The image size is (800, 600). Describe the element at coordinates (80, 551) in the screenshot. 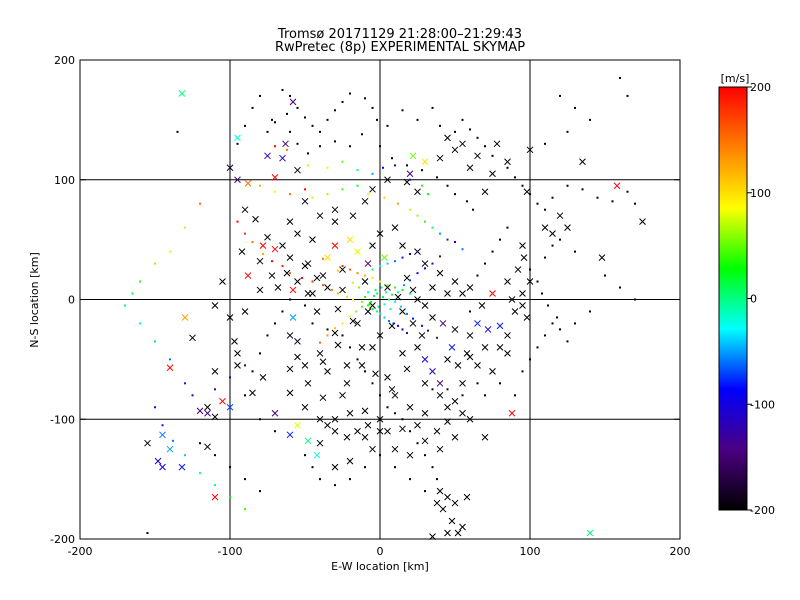

I see `x-tick-label: -200` at that location.